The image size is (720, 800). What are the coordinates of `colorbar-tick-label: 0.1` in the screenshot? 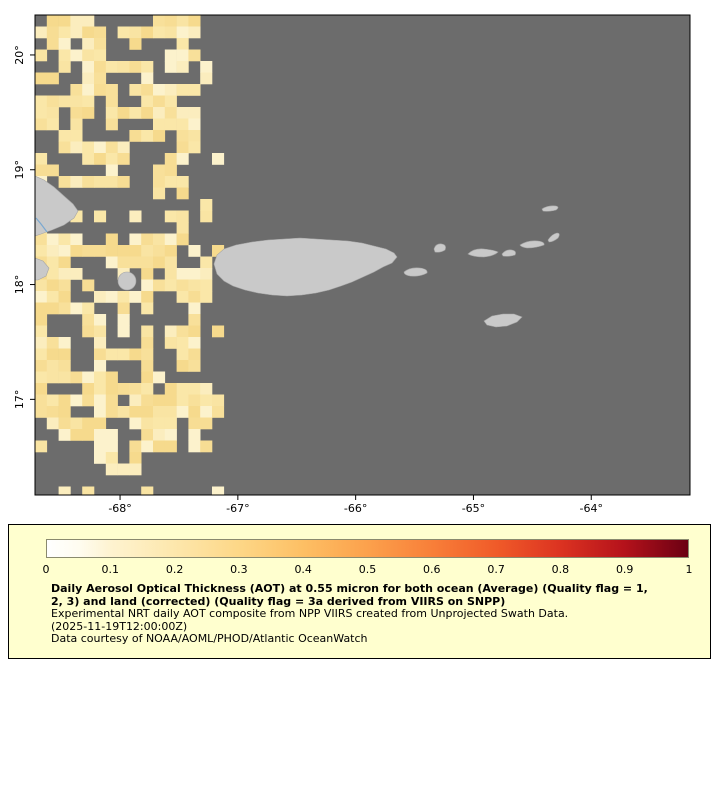 It's located at (110, 569).